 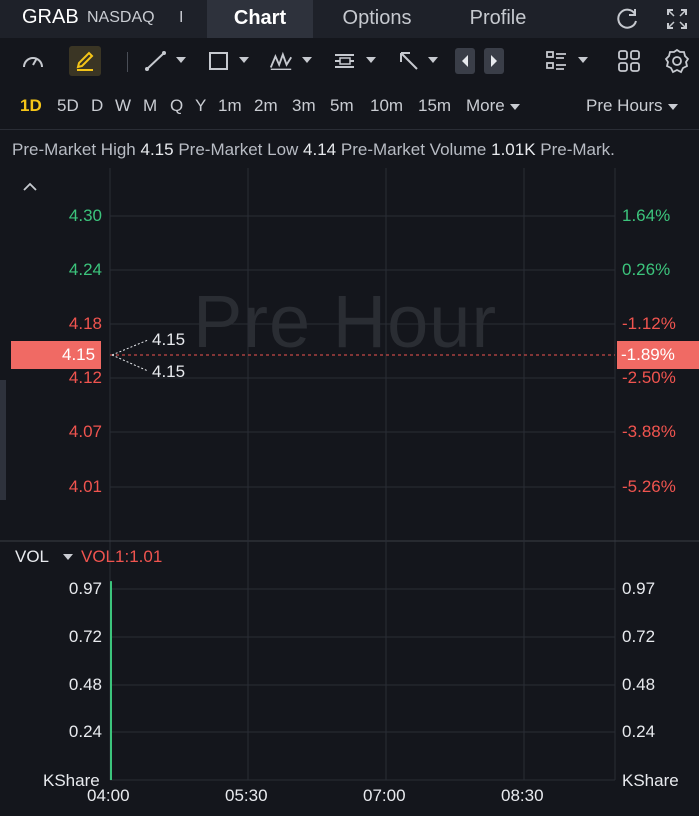 What do you see at coordinates (201, 105) in the screenshot?
I see `period-y: Y` at bounding box center [201, 105].